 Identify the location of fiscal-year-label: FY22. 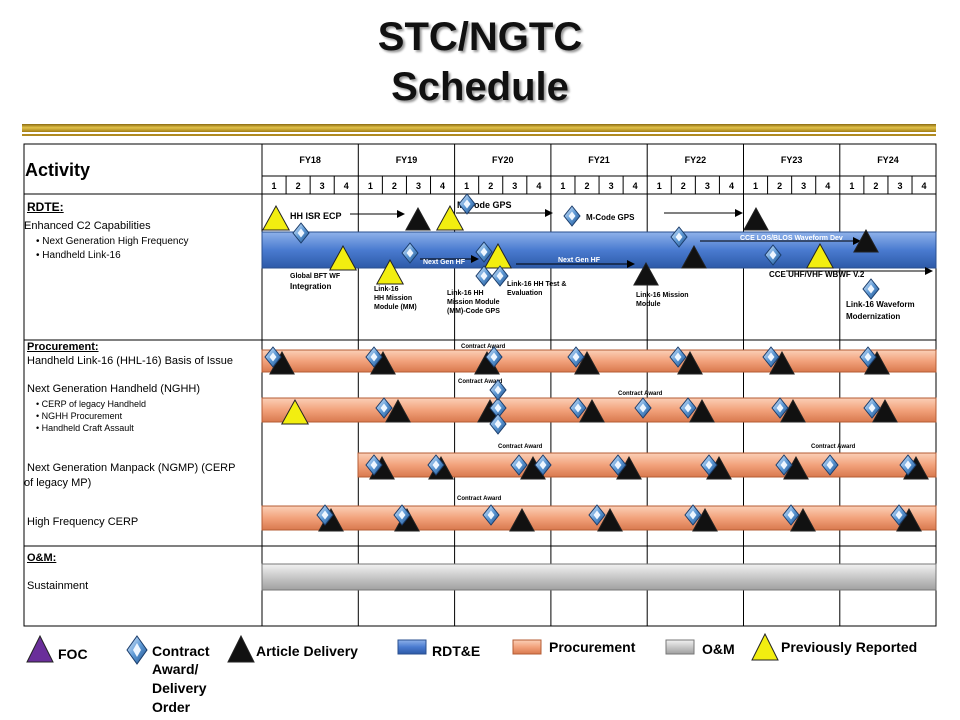
(696, 160).